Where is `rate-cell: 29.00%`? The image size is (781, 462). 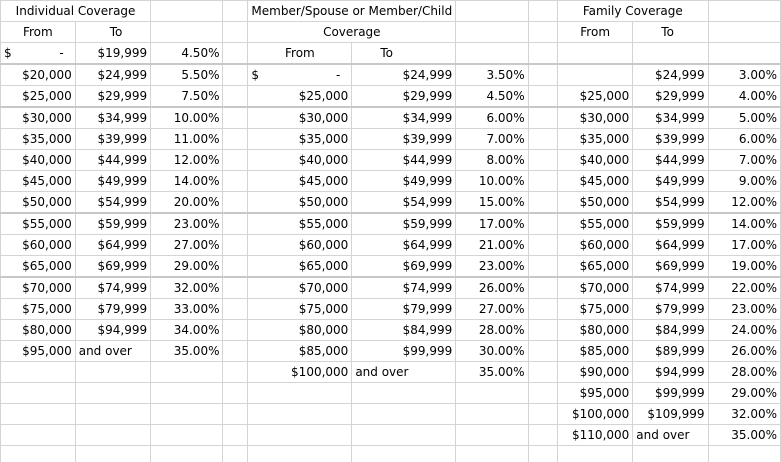
rate-cell: 29.00% is located at coordinates (187, 266).